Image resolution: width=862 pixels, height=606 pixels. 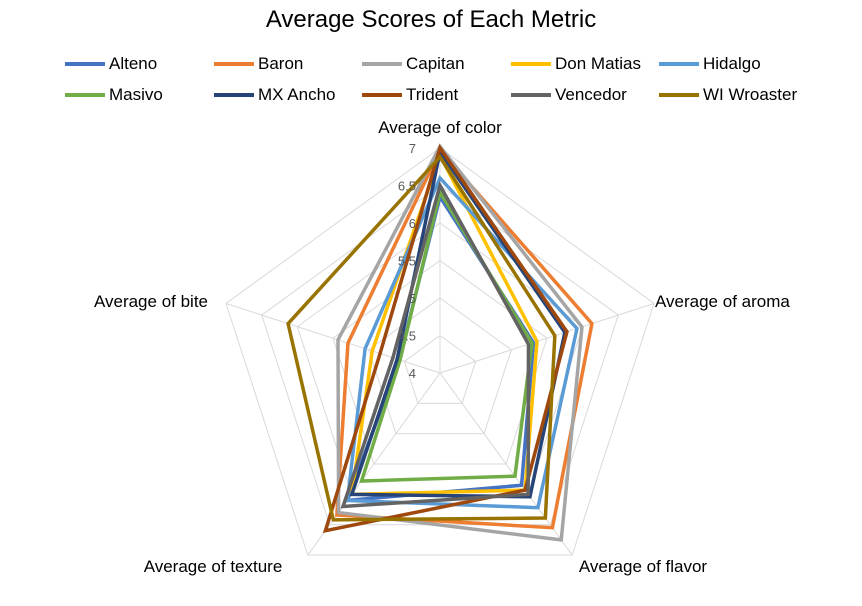 I want to click on tick-label: 4, so click(x=412, y=373).